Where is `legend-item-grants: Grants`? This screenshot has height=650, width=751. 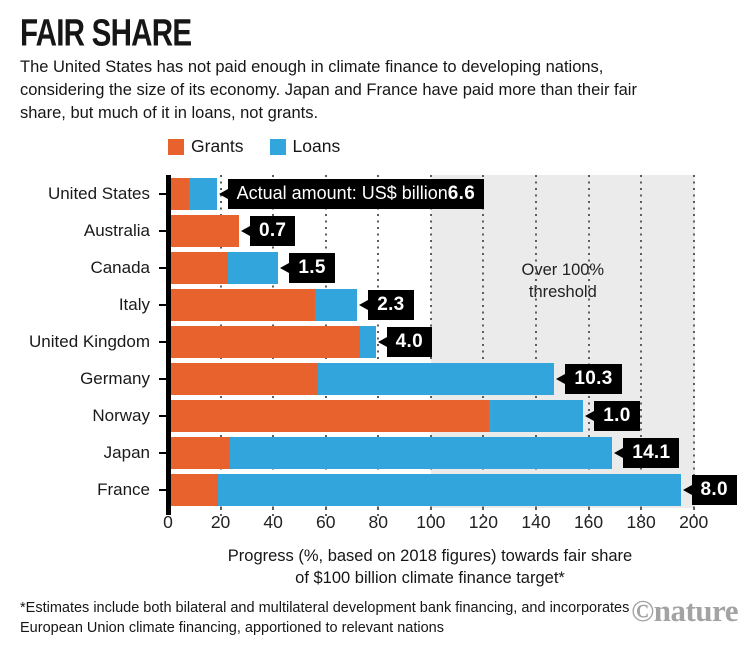 legend-item-grants: Grants is located at coordinates (206, 146).